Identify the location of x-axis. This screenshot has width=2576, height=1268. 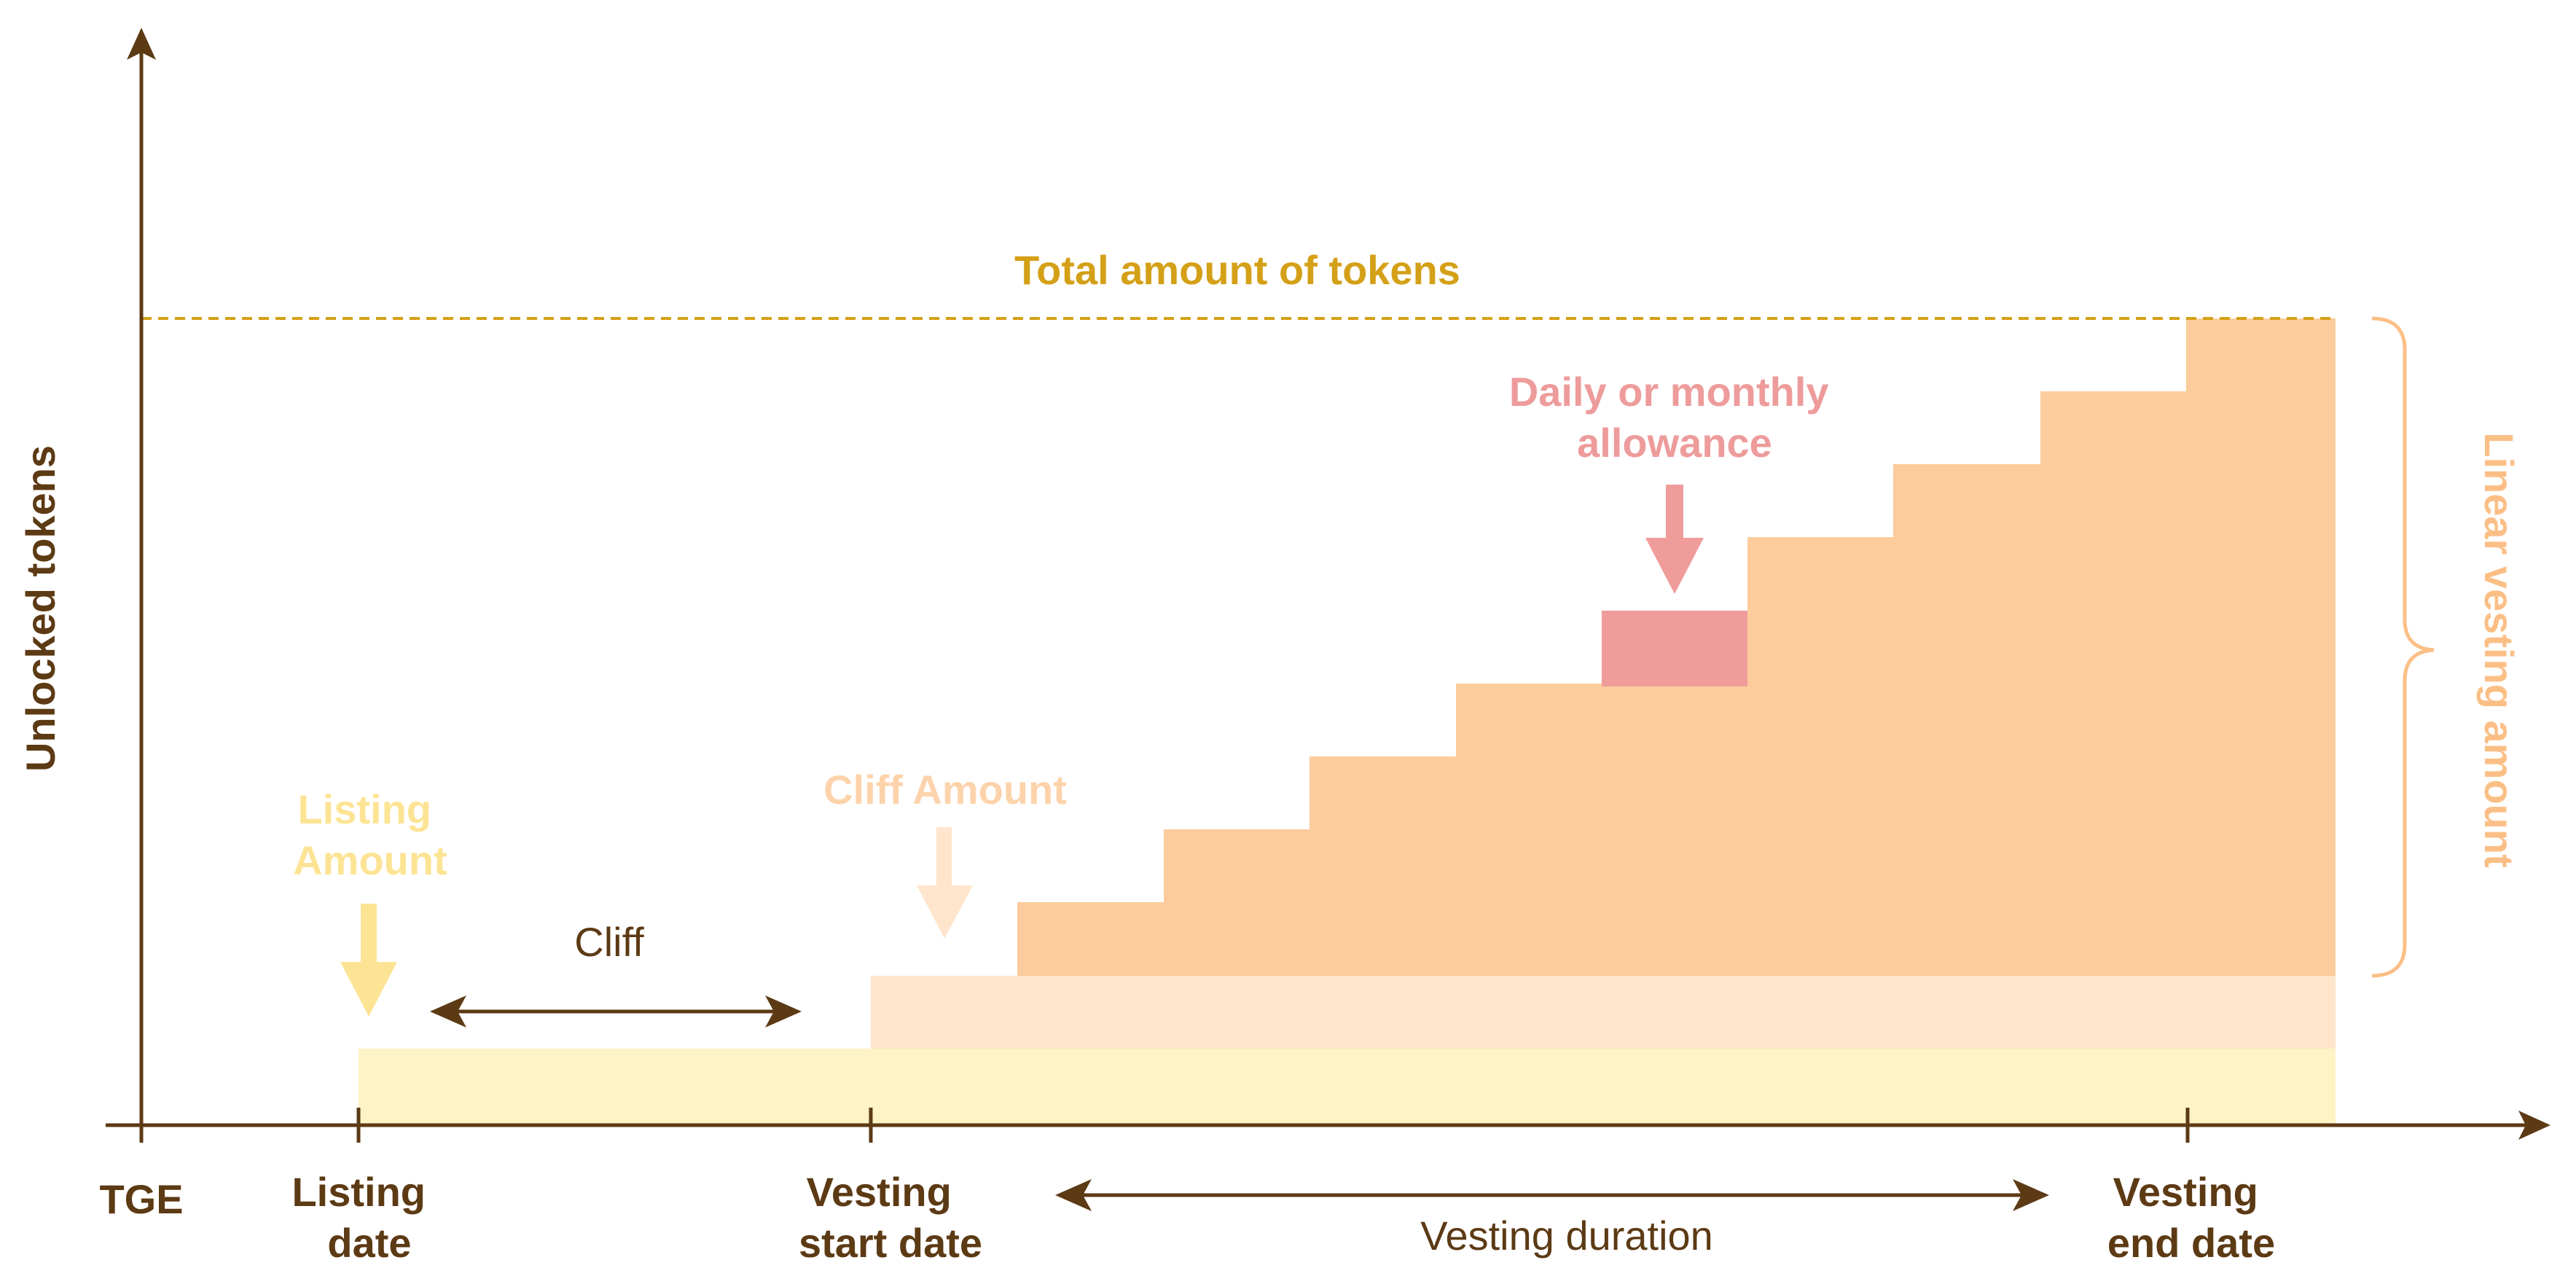
(1328, 1125).